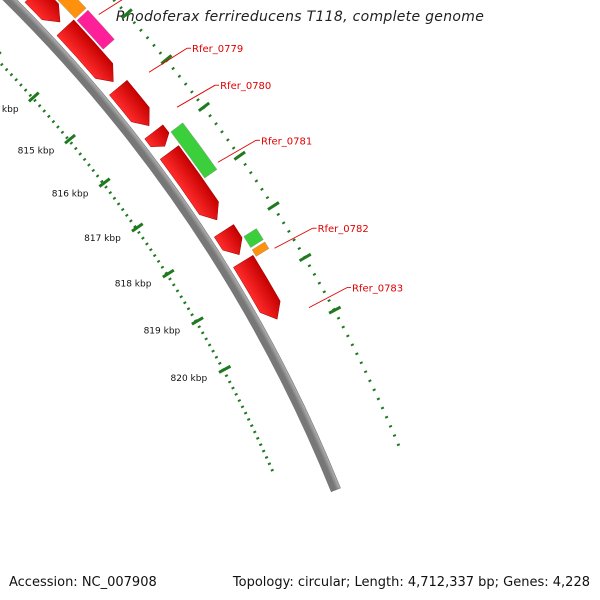 Image resolution: width=600 pixels, height=600 pixels. Describe the element at coordinates (36, 152) in the screenshot. I see `ruler-tick-label: 815 kbp` at that location.